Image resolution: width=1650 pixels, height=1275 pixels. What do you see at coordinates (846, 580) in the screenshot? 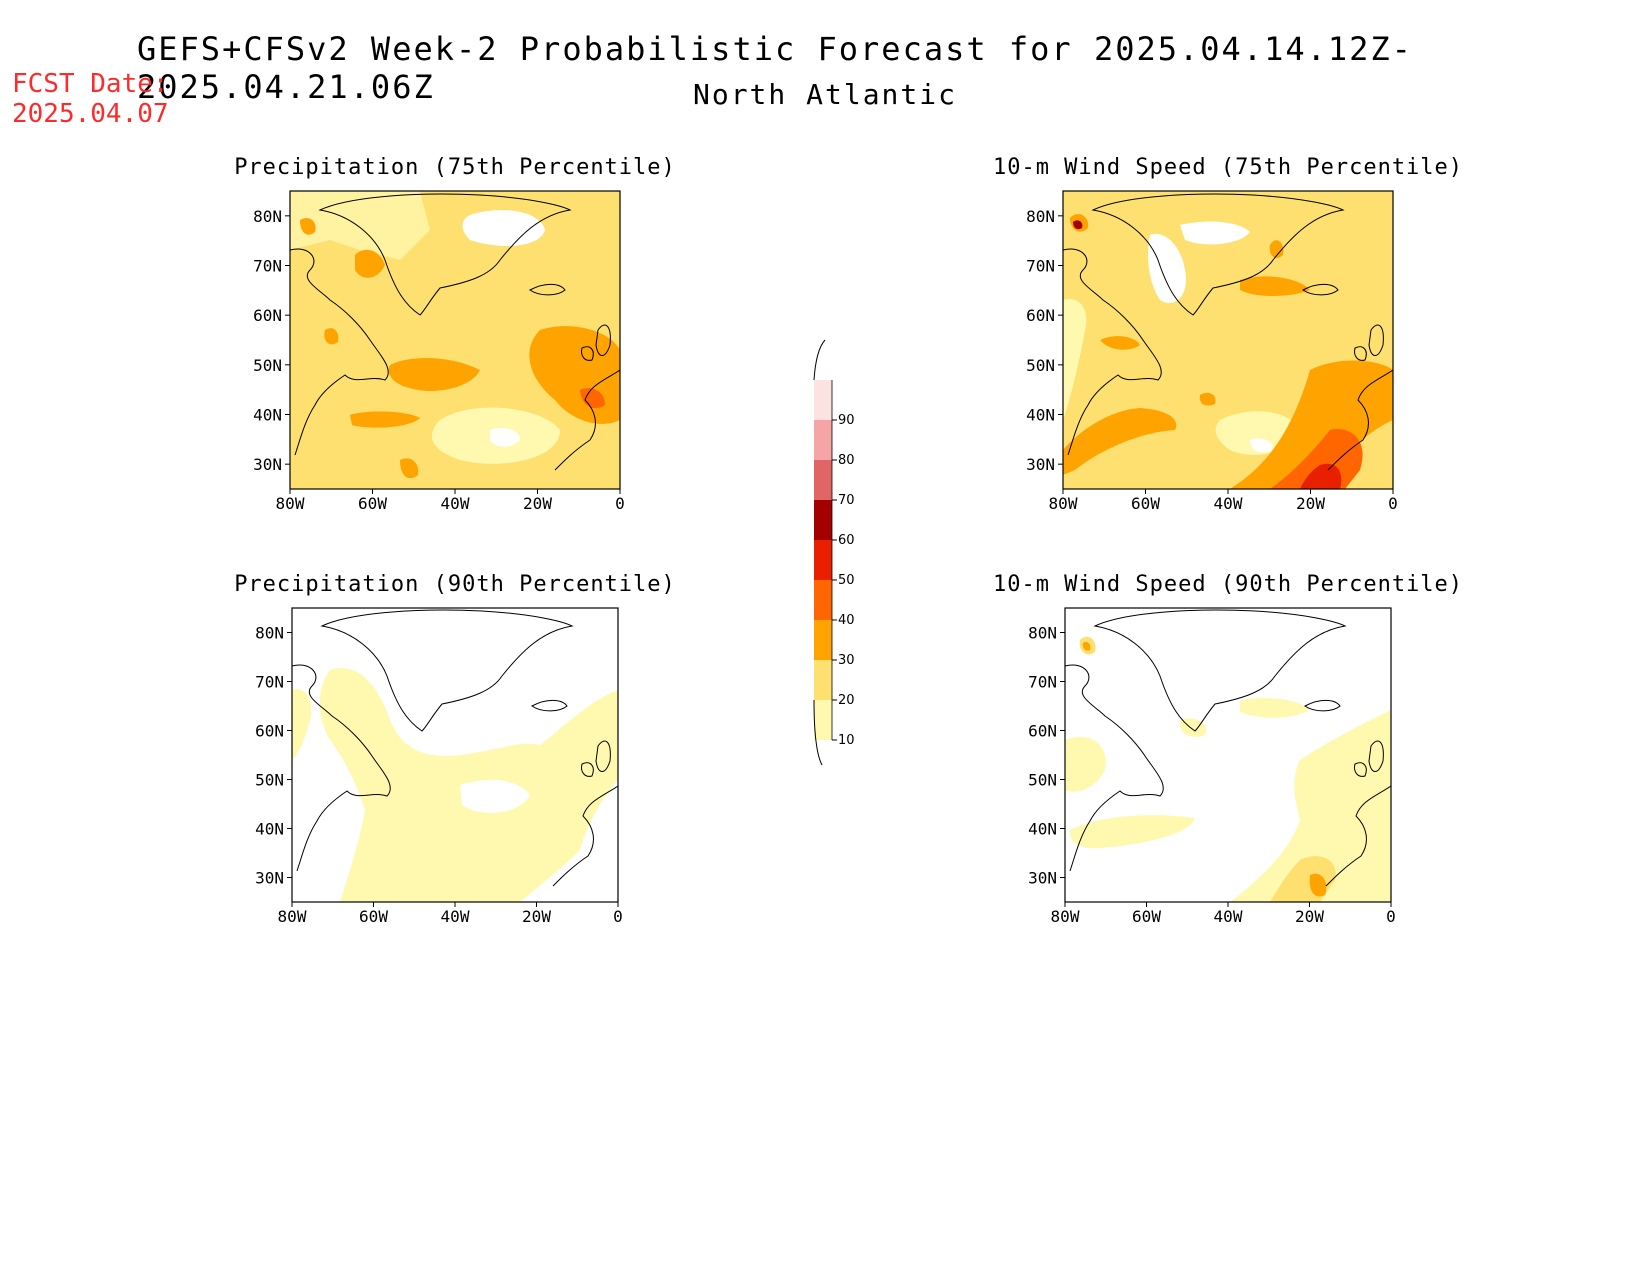
I see `colorbar-tick-label: 50` at bounding box center [846, 580].